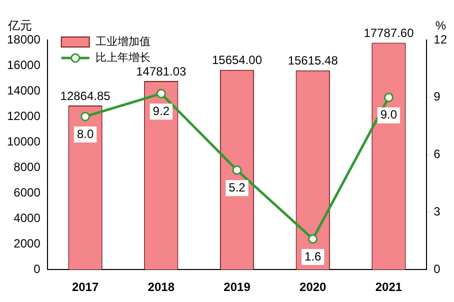 The height and width of the screenshot is (302, 454). I want to click on x-tick-label: 2018, so click(161, 287).